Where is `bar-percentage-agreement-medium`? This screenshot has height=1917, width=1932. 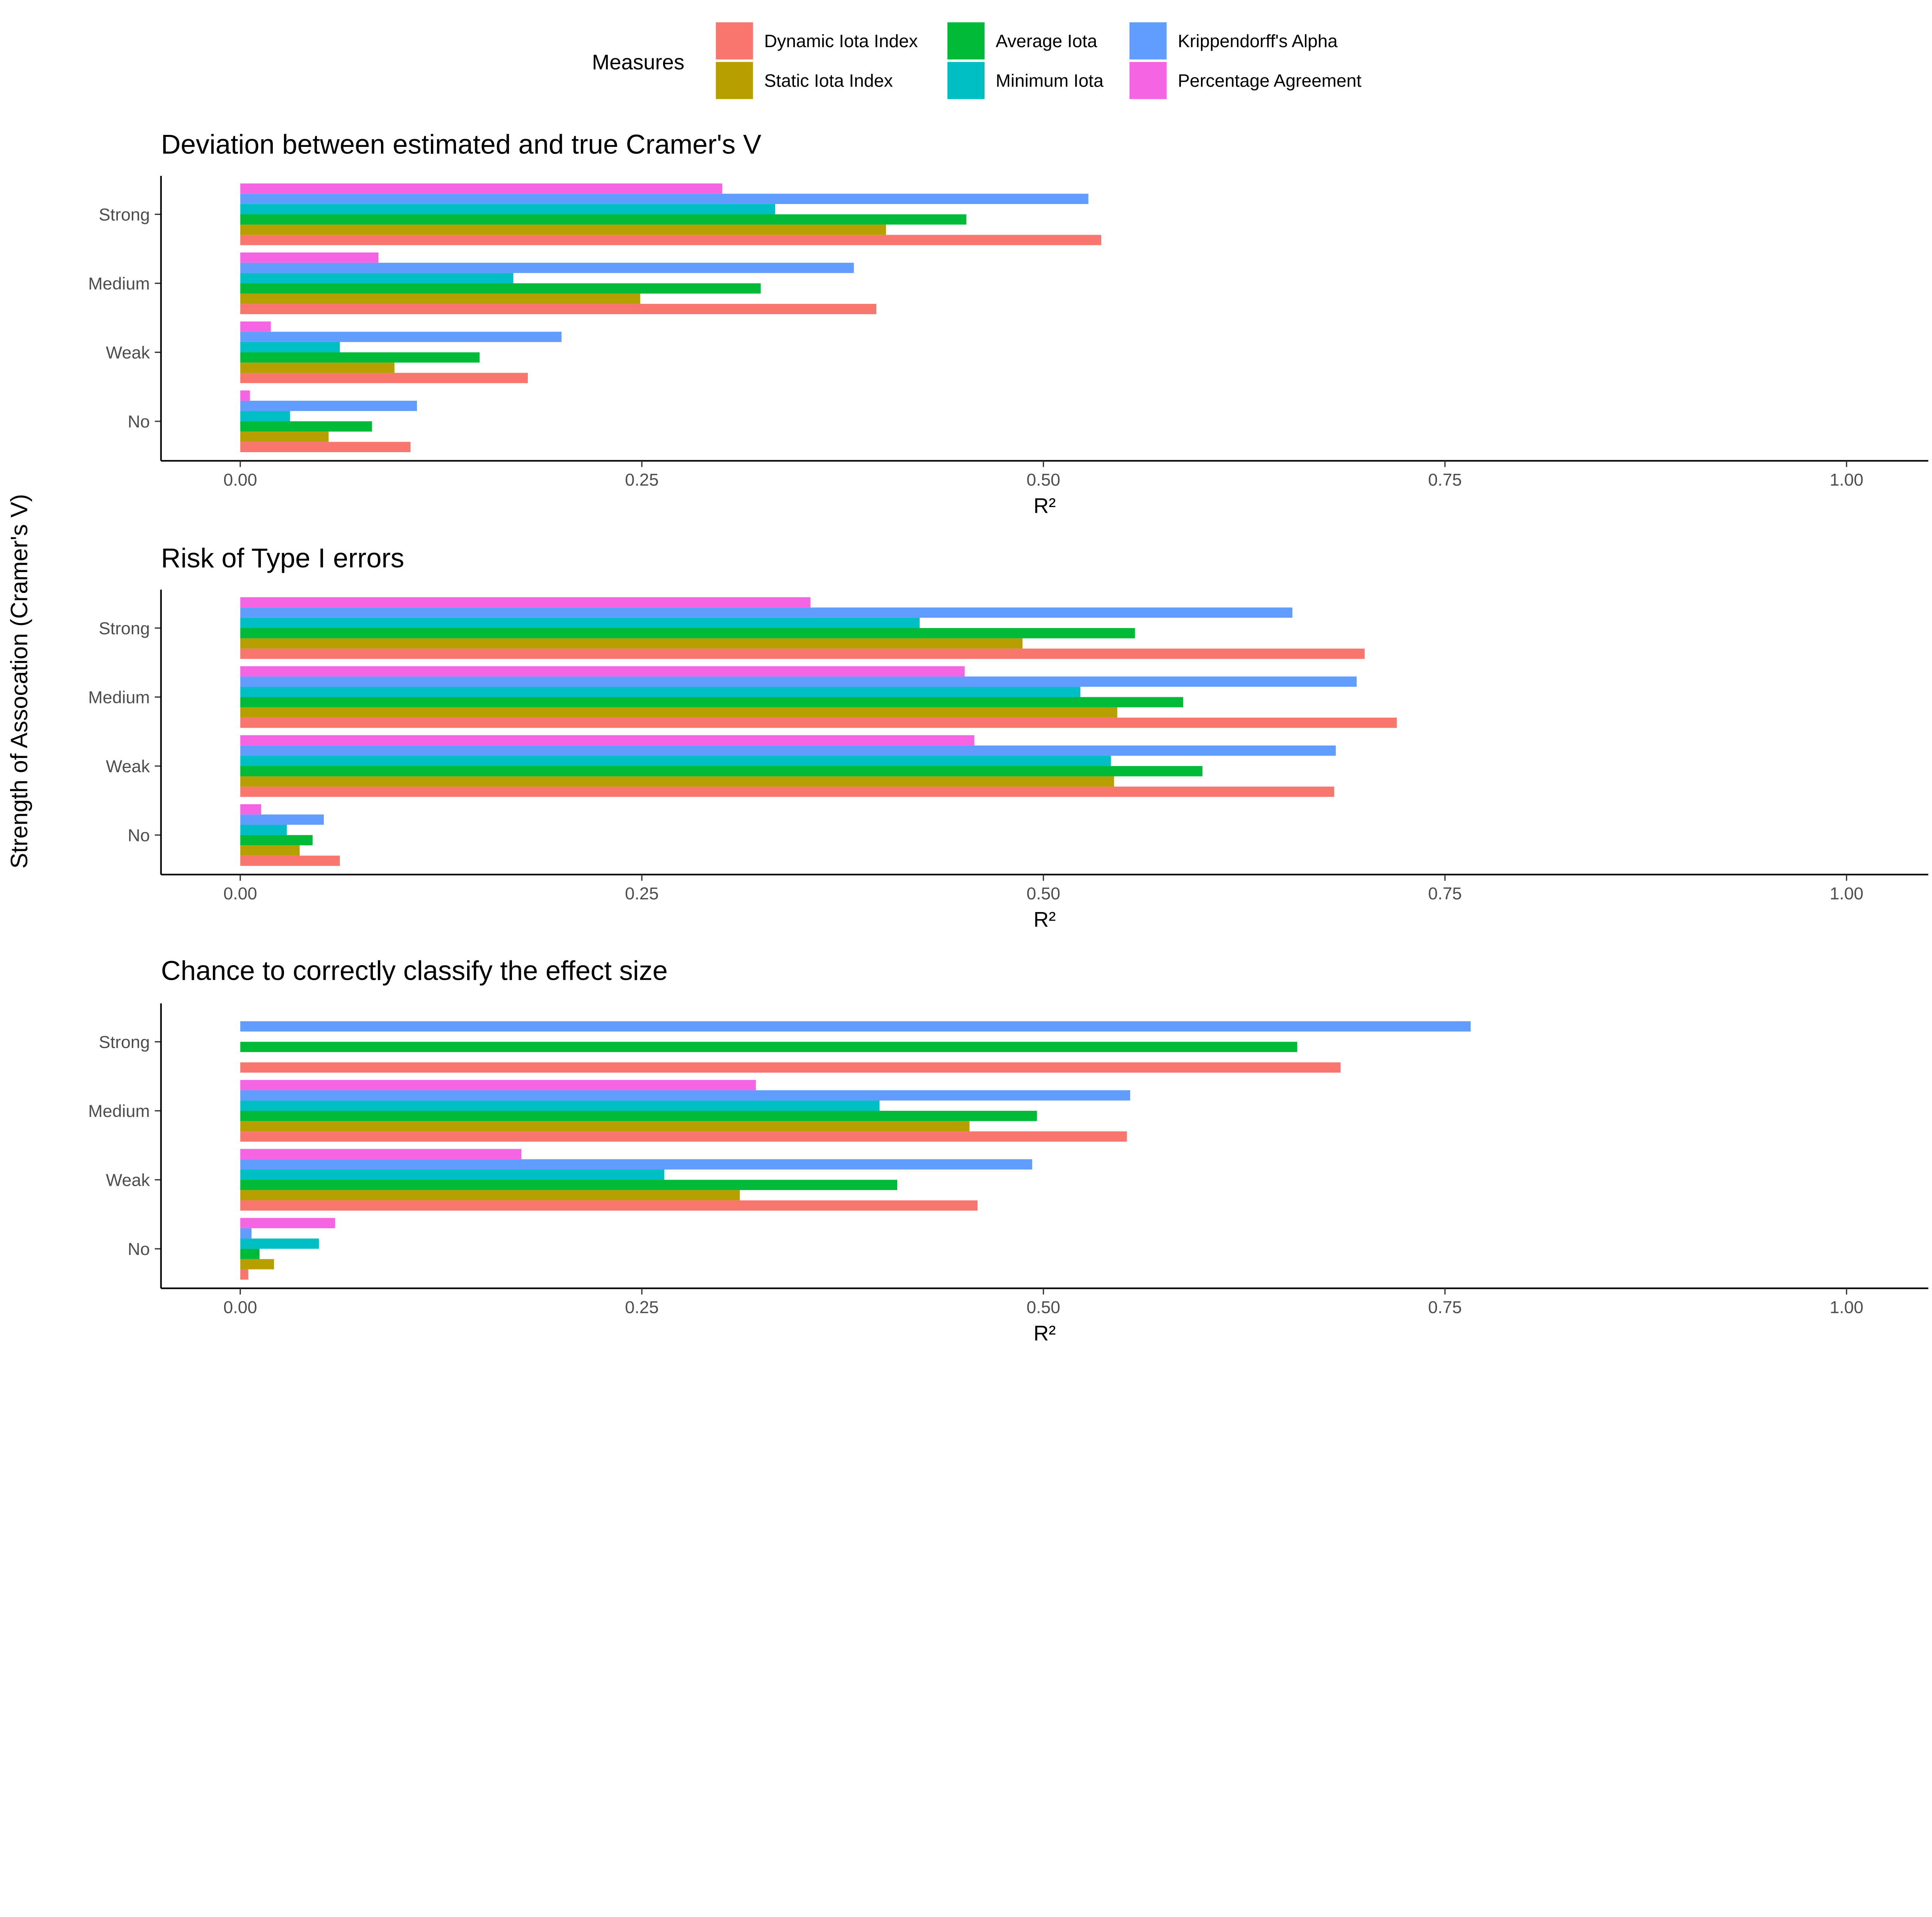
bar-percentage-agreement-medium is located at coordinates (310, 257).